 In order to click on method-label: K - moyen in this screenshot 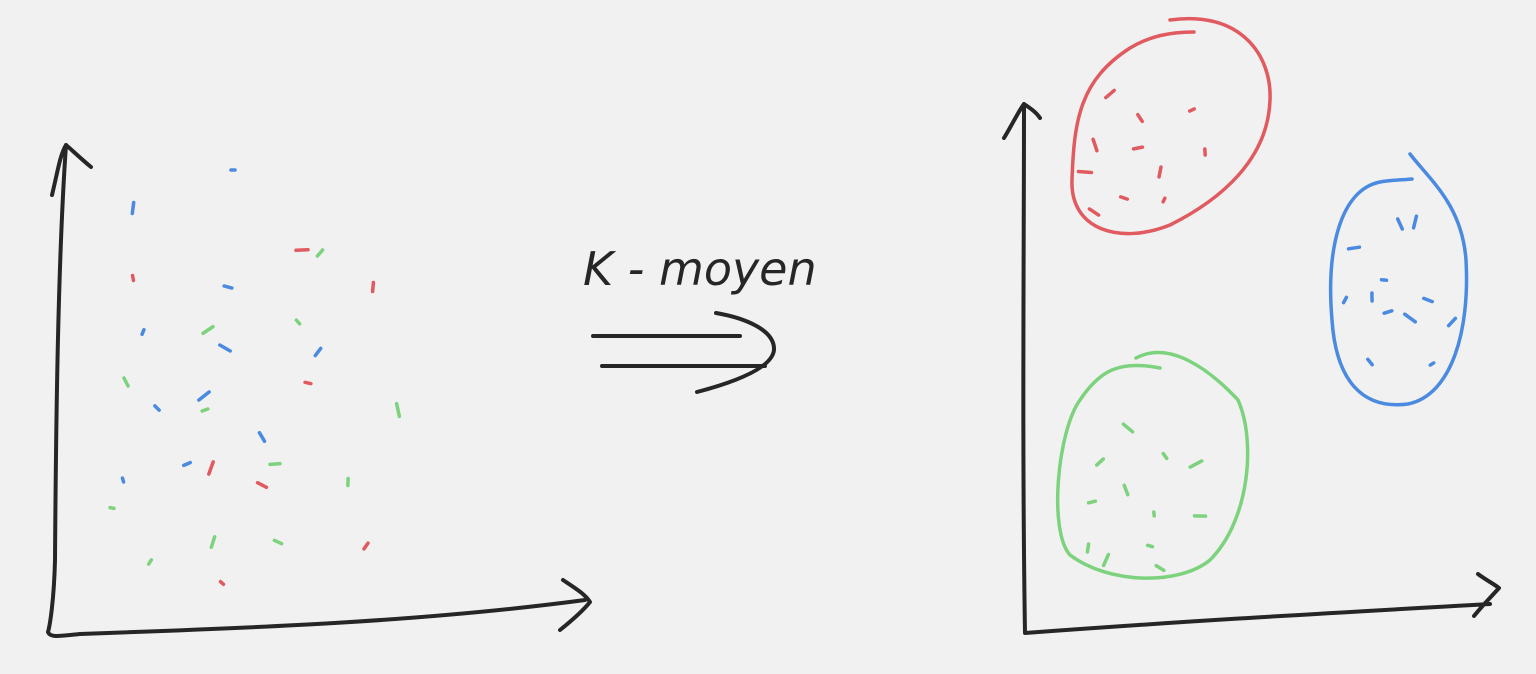, I will do `click(700, 269)`.